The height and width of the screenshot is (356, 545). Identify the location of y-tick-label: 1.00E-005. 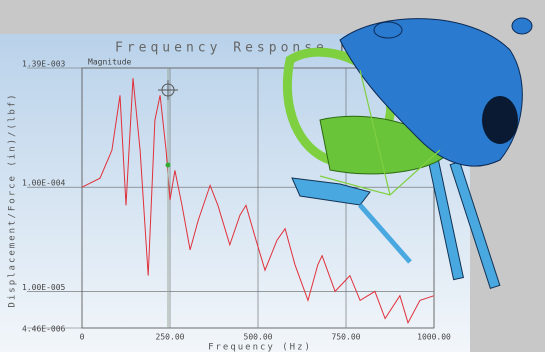
(44, 287).